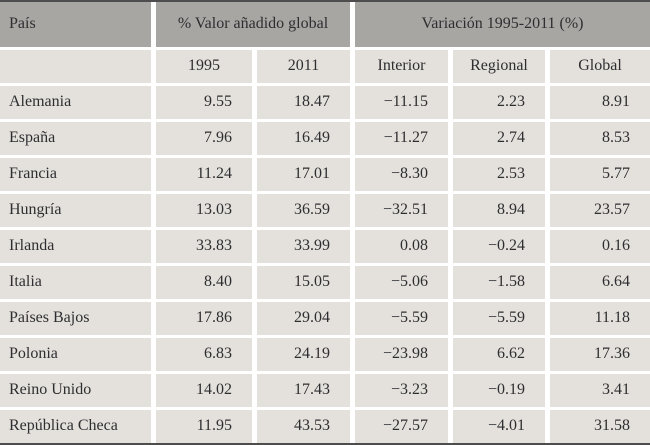  I want to click on global-cell: 17.36, so click(600, 354).